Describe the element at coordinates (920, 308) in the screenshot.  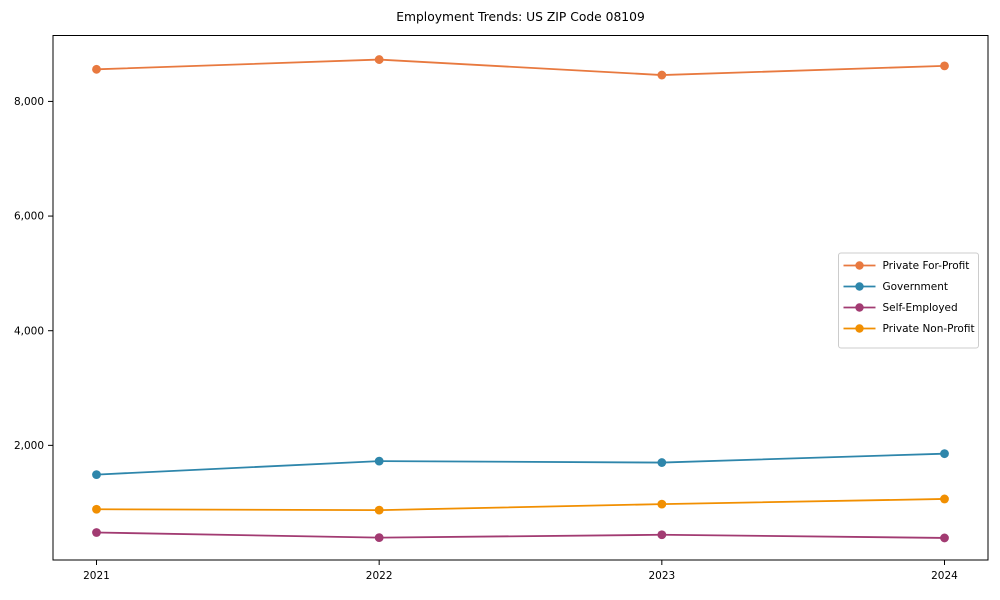
I see `legend-label-self-employed: Self-Employed` at that location.